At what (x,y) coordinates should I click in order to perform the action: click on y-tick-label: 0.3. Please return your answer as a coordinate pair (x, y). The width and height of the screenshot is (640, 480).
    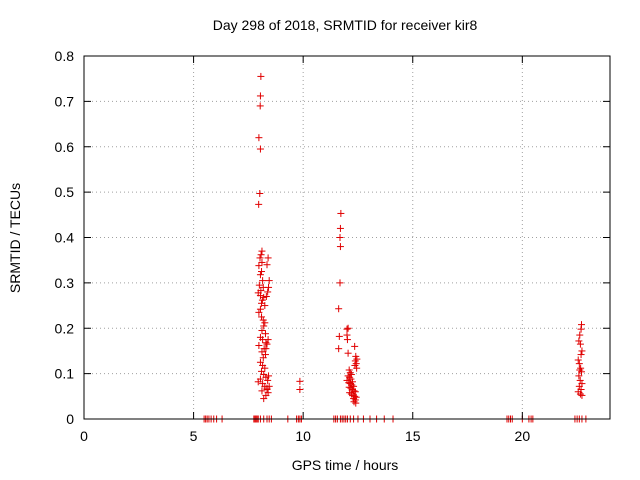
    Looking at the image, I should click on (65, 283).